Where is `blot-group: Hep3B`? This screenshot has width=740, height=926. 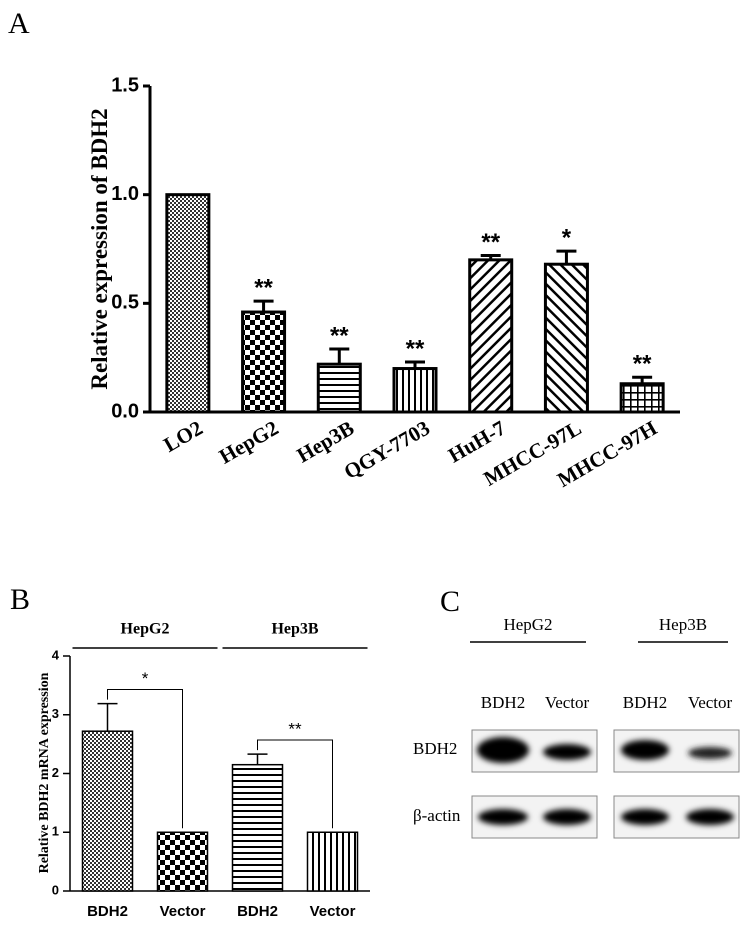
blot-group: Hep3B is located at coordinates (683, 624).